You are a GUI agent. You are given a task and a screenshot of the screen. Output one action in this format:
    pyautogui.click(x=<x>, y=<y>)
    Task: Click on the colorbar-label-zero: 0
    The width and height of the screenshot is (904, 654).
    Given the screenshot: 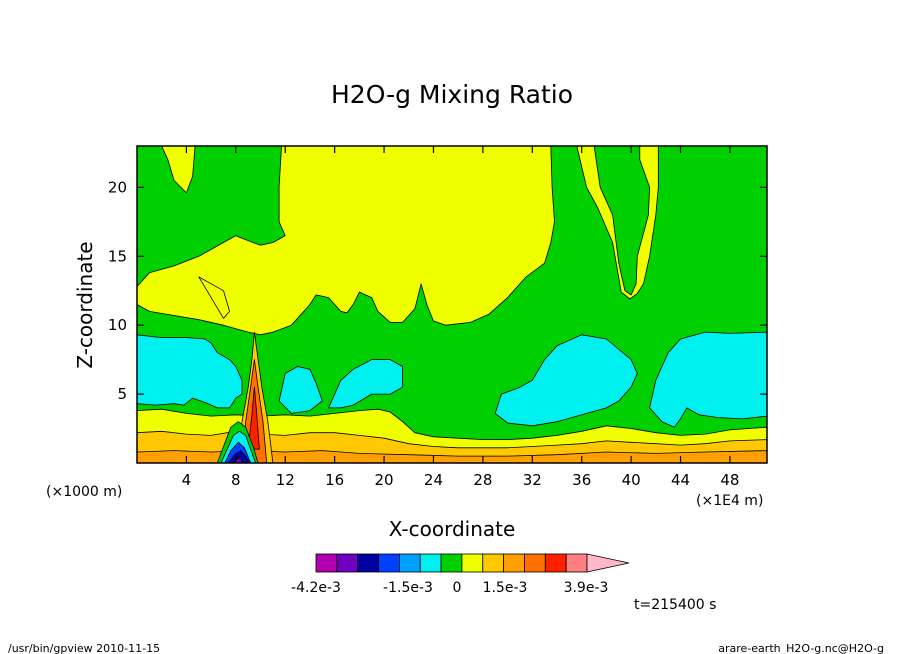 What is the action you would take?
    pyautogui.click(x=457, y=588)
    